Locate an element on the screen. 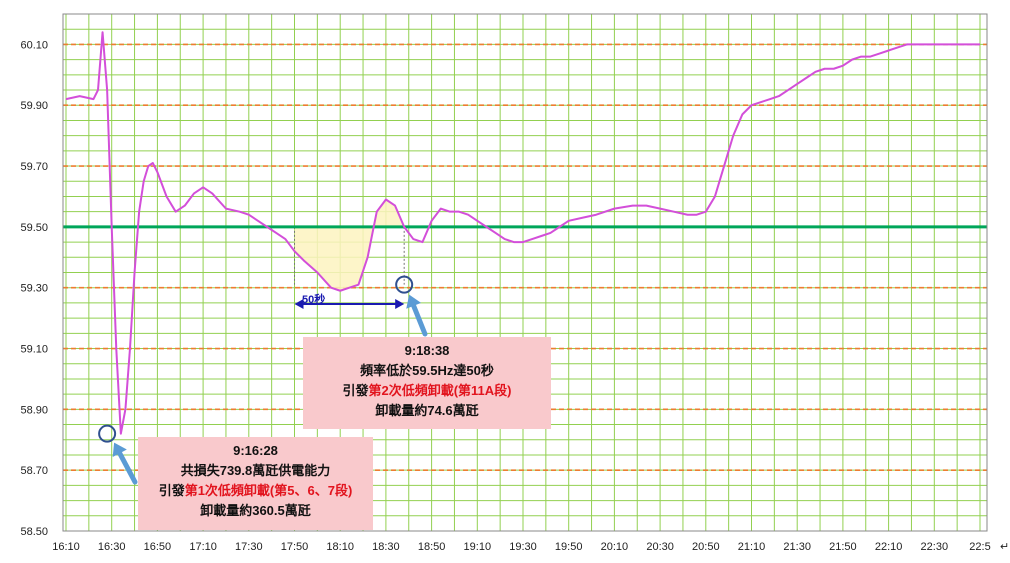 The image size is (1010, 563). duration-arrow-head-right is located at coordinates (400, 304).